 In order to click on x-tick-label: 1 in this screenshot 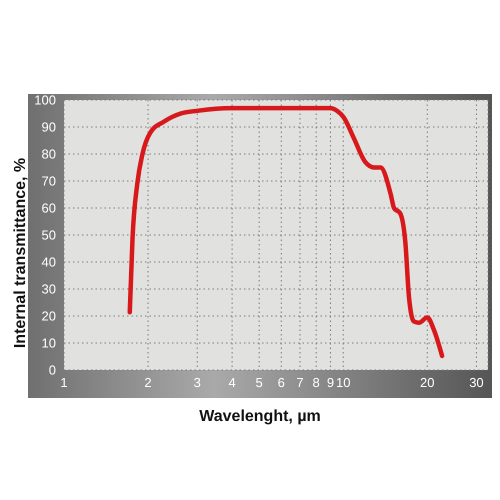, I will do `click(64, 382)`.